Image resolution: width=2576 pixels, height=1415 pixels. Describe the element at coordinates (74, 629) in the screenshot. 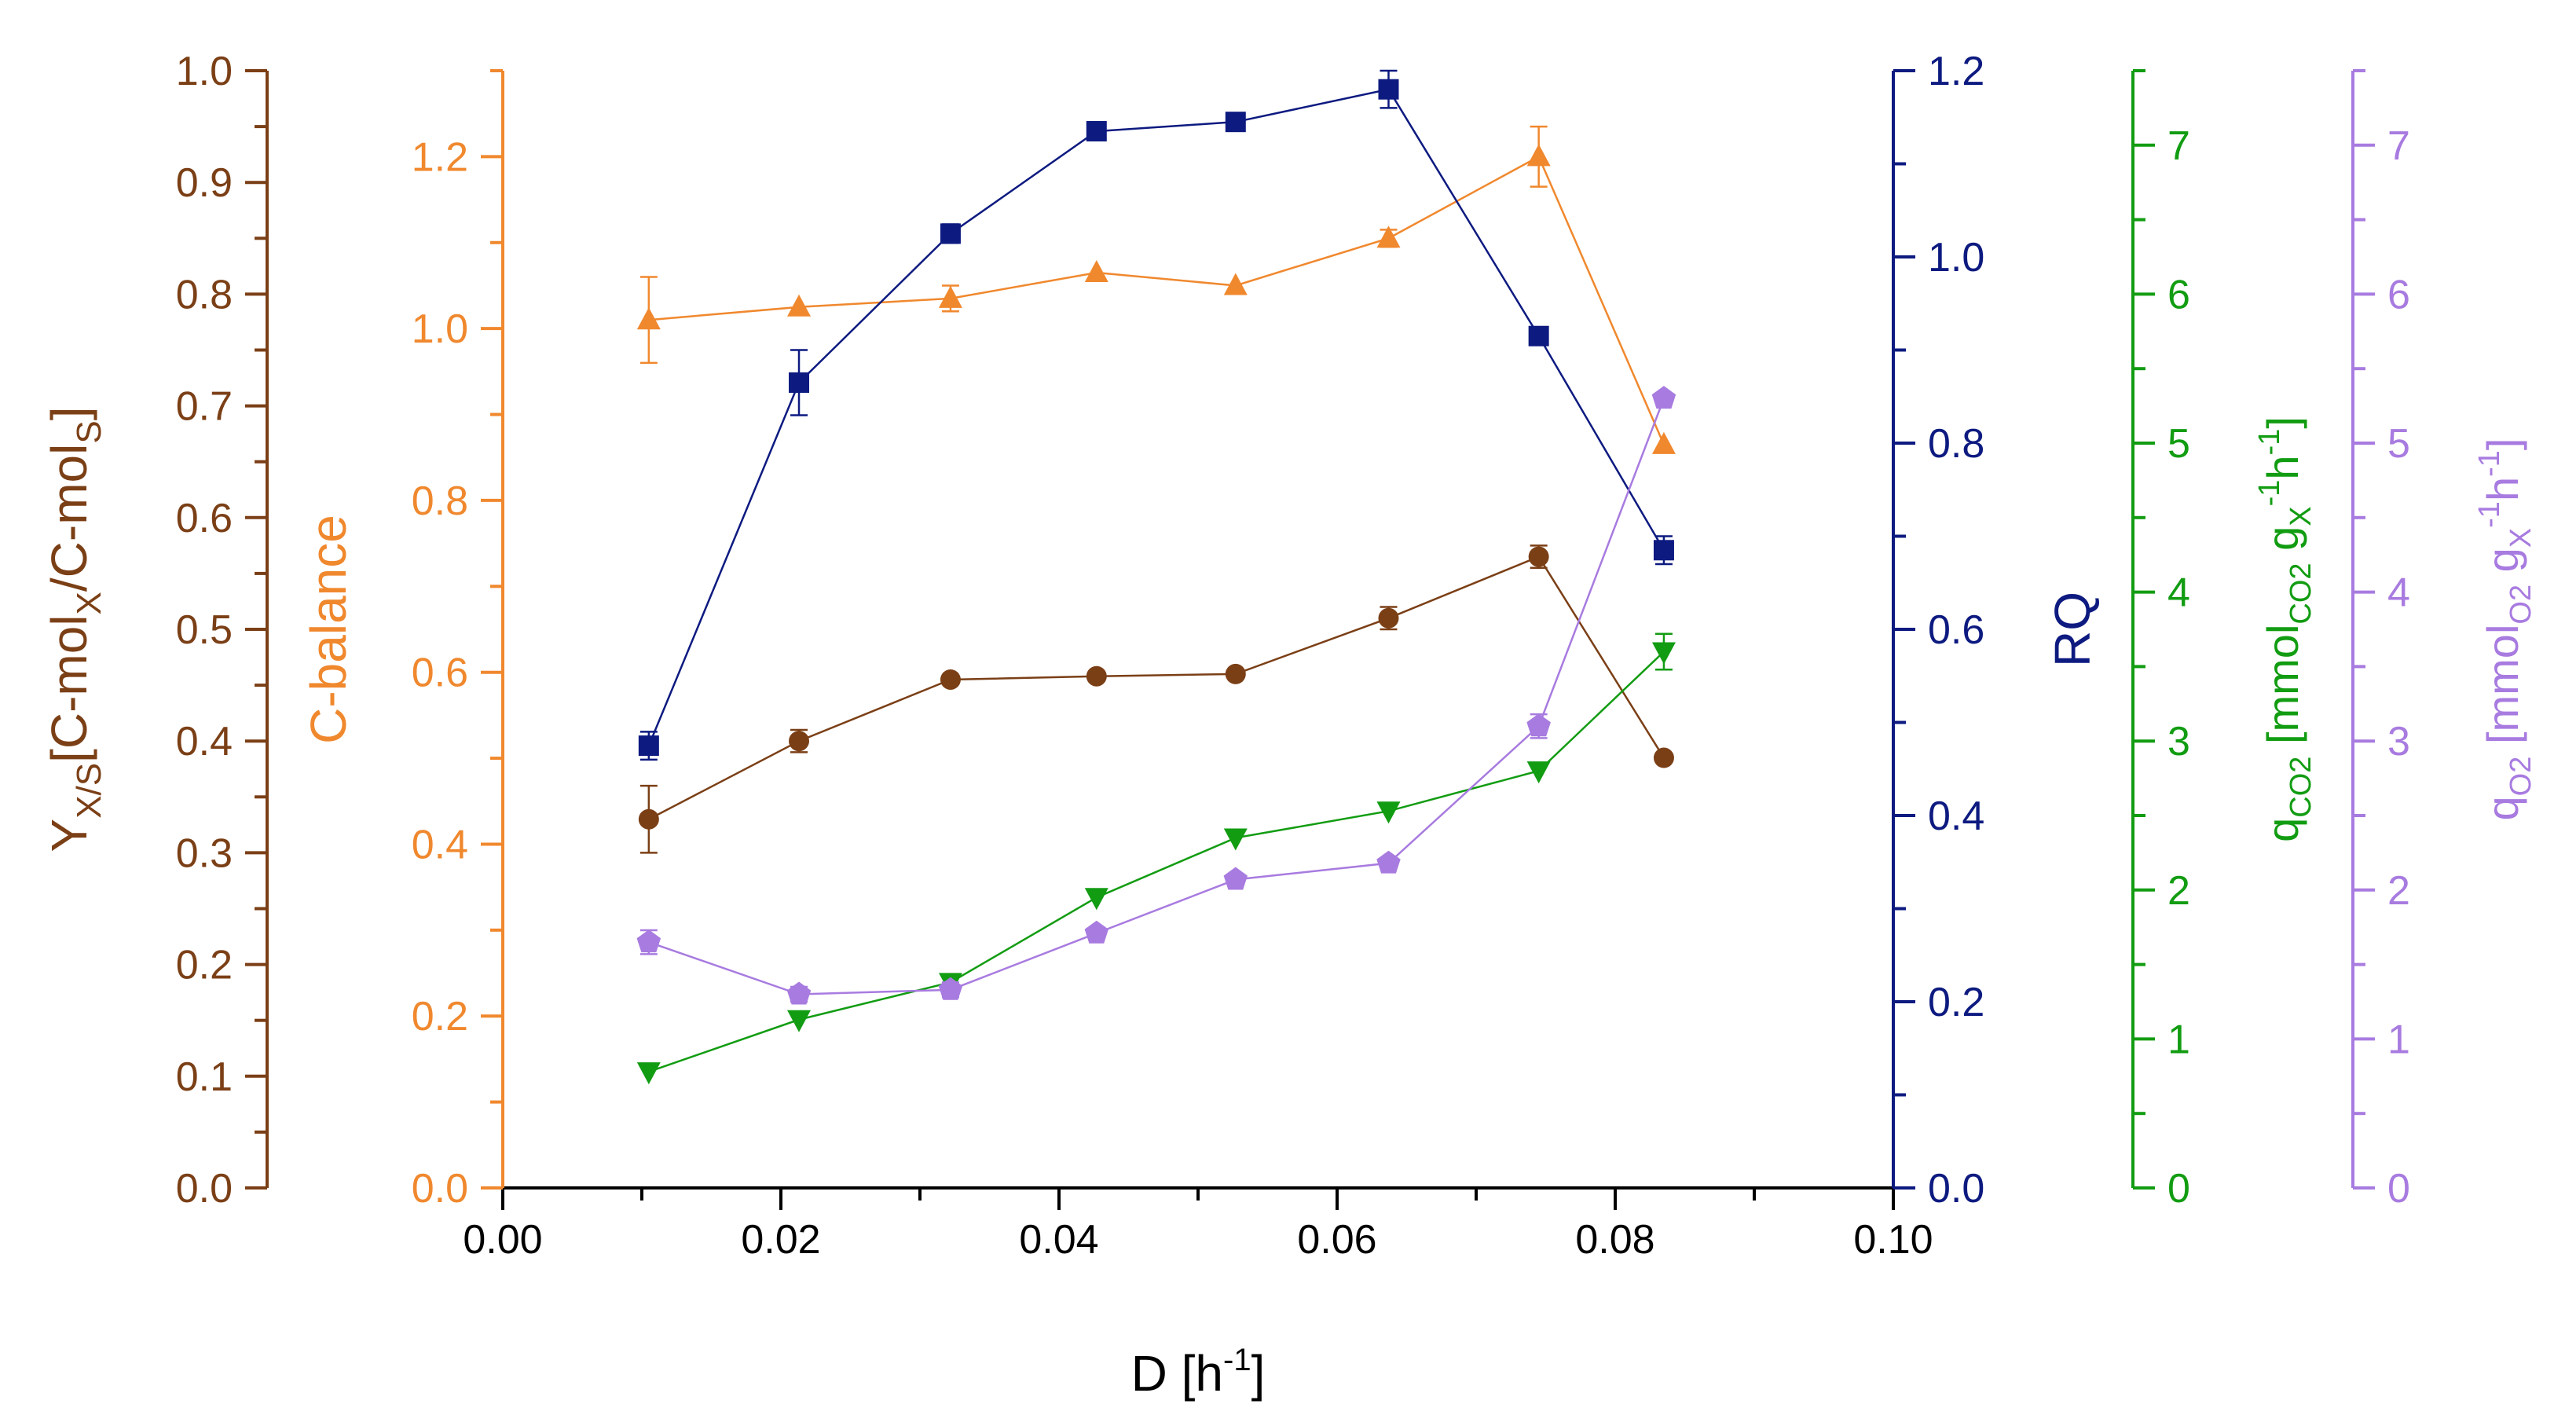

I see `yxs-axis-title: YX/S[C-molX/C-molS]` at that location.